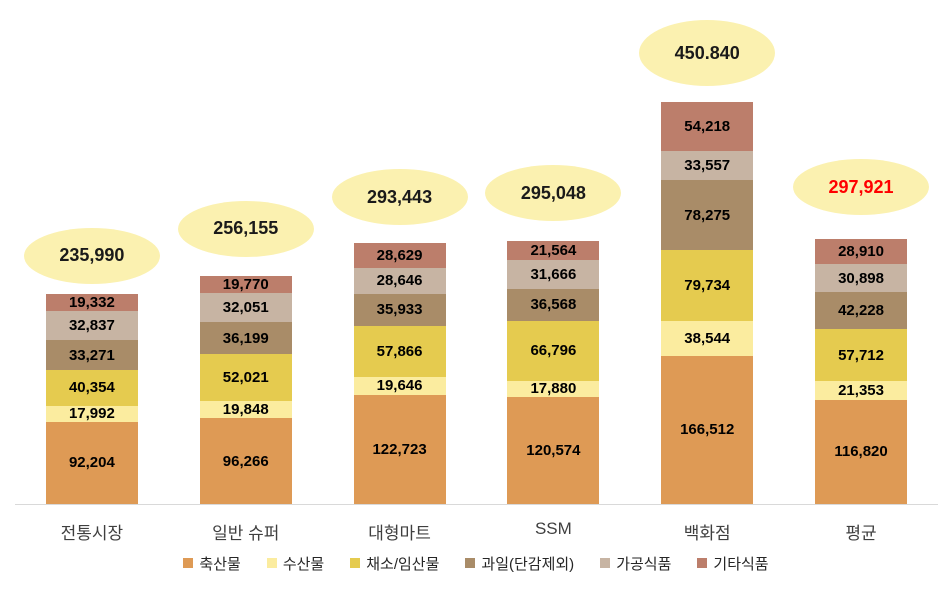  I want to click on segment-value-label: 33,271, so click(91, 355).